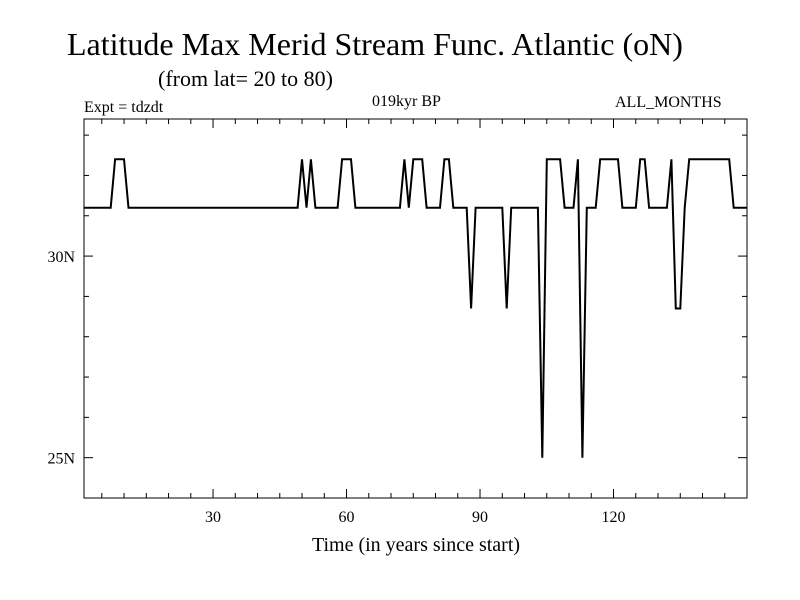 The image size is (800, 600). Describe the element at coordinates (480, 517) in the screenshot. I see `x-tick-label: 90` at that location.